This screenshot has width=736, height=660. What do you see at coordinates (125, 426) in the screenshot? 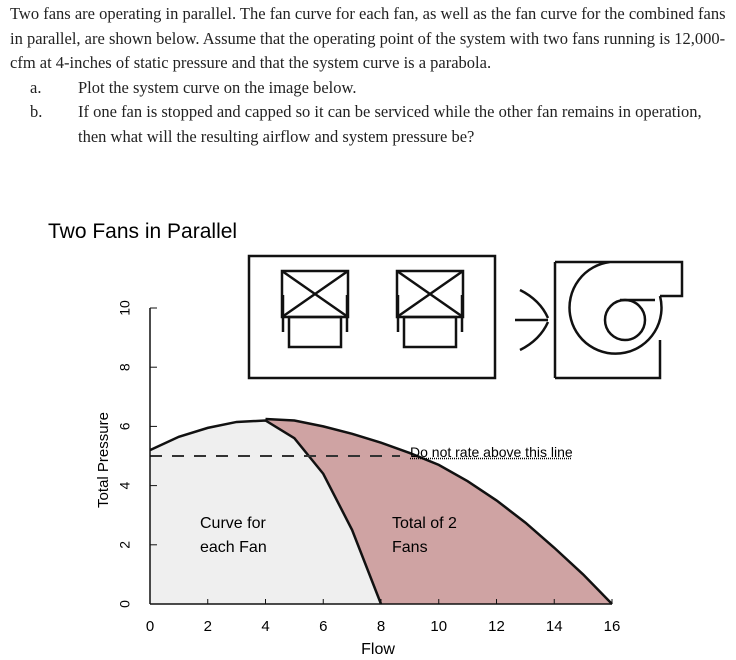
I see `y-tick-label: 6` at bounding box center [125, 426].